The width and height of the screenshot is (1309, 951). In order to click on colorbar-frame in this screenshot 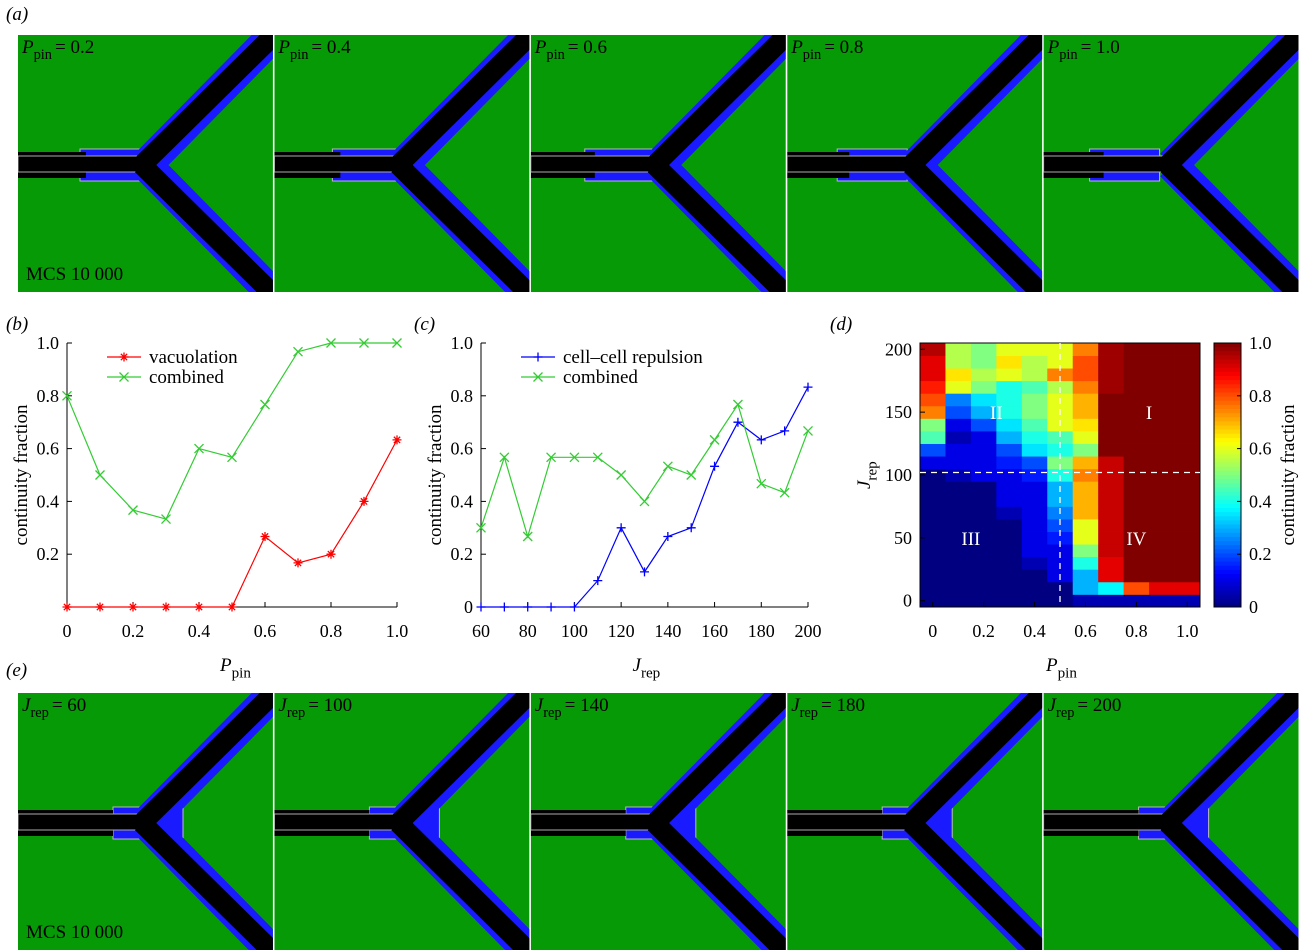, I will do `click(1227, 475)`.